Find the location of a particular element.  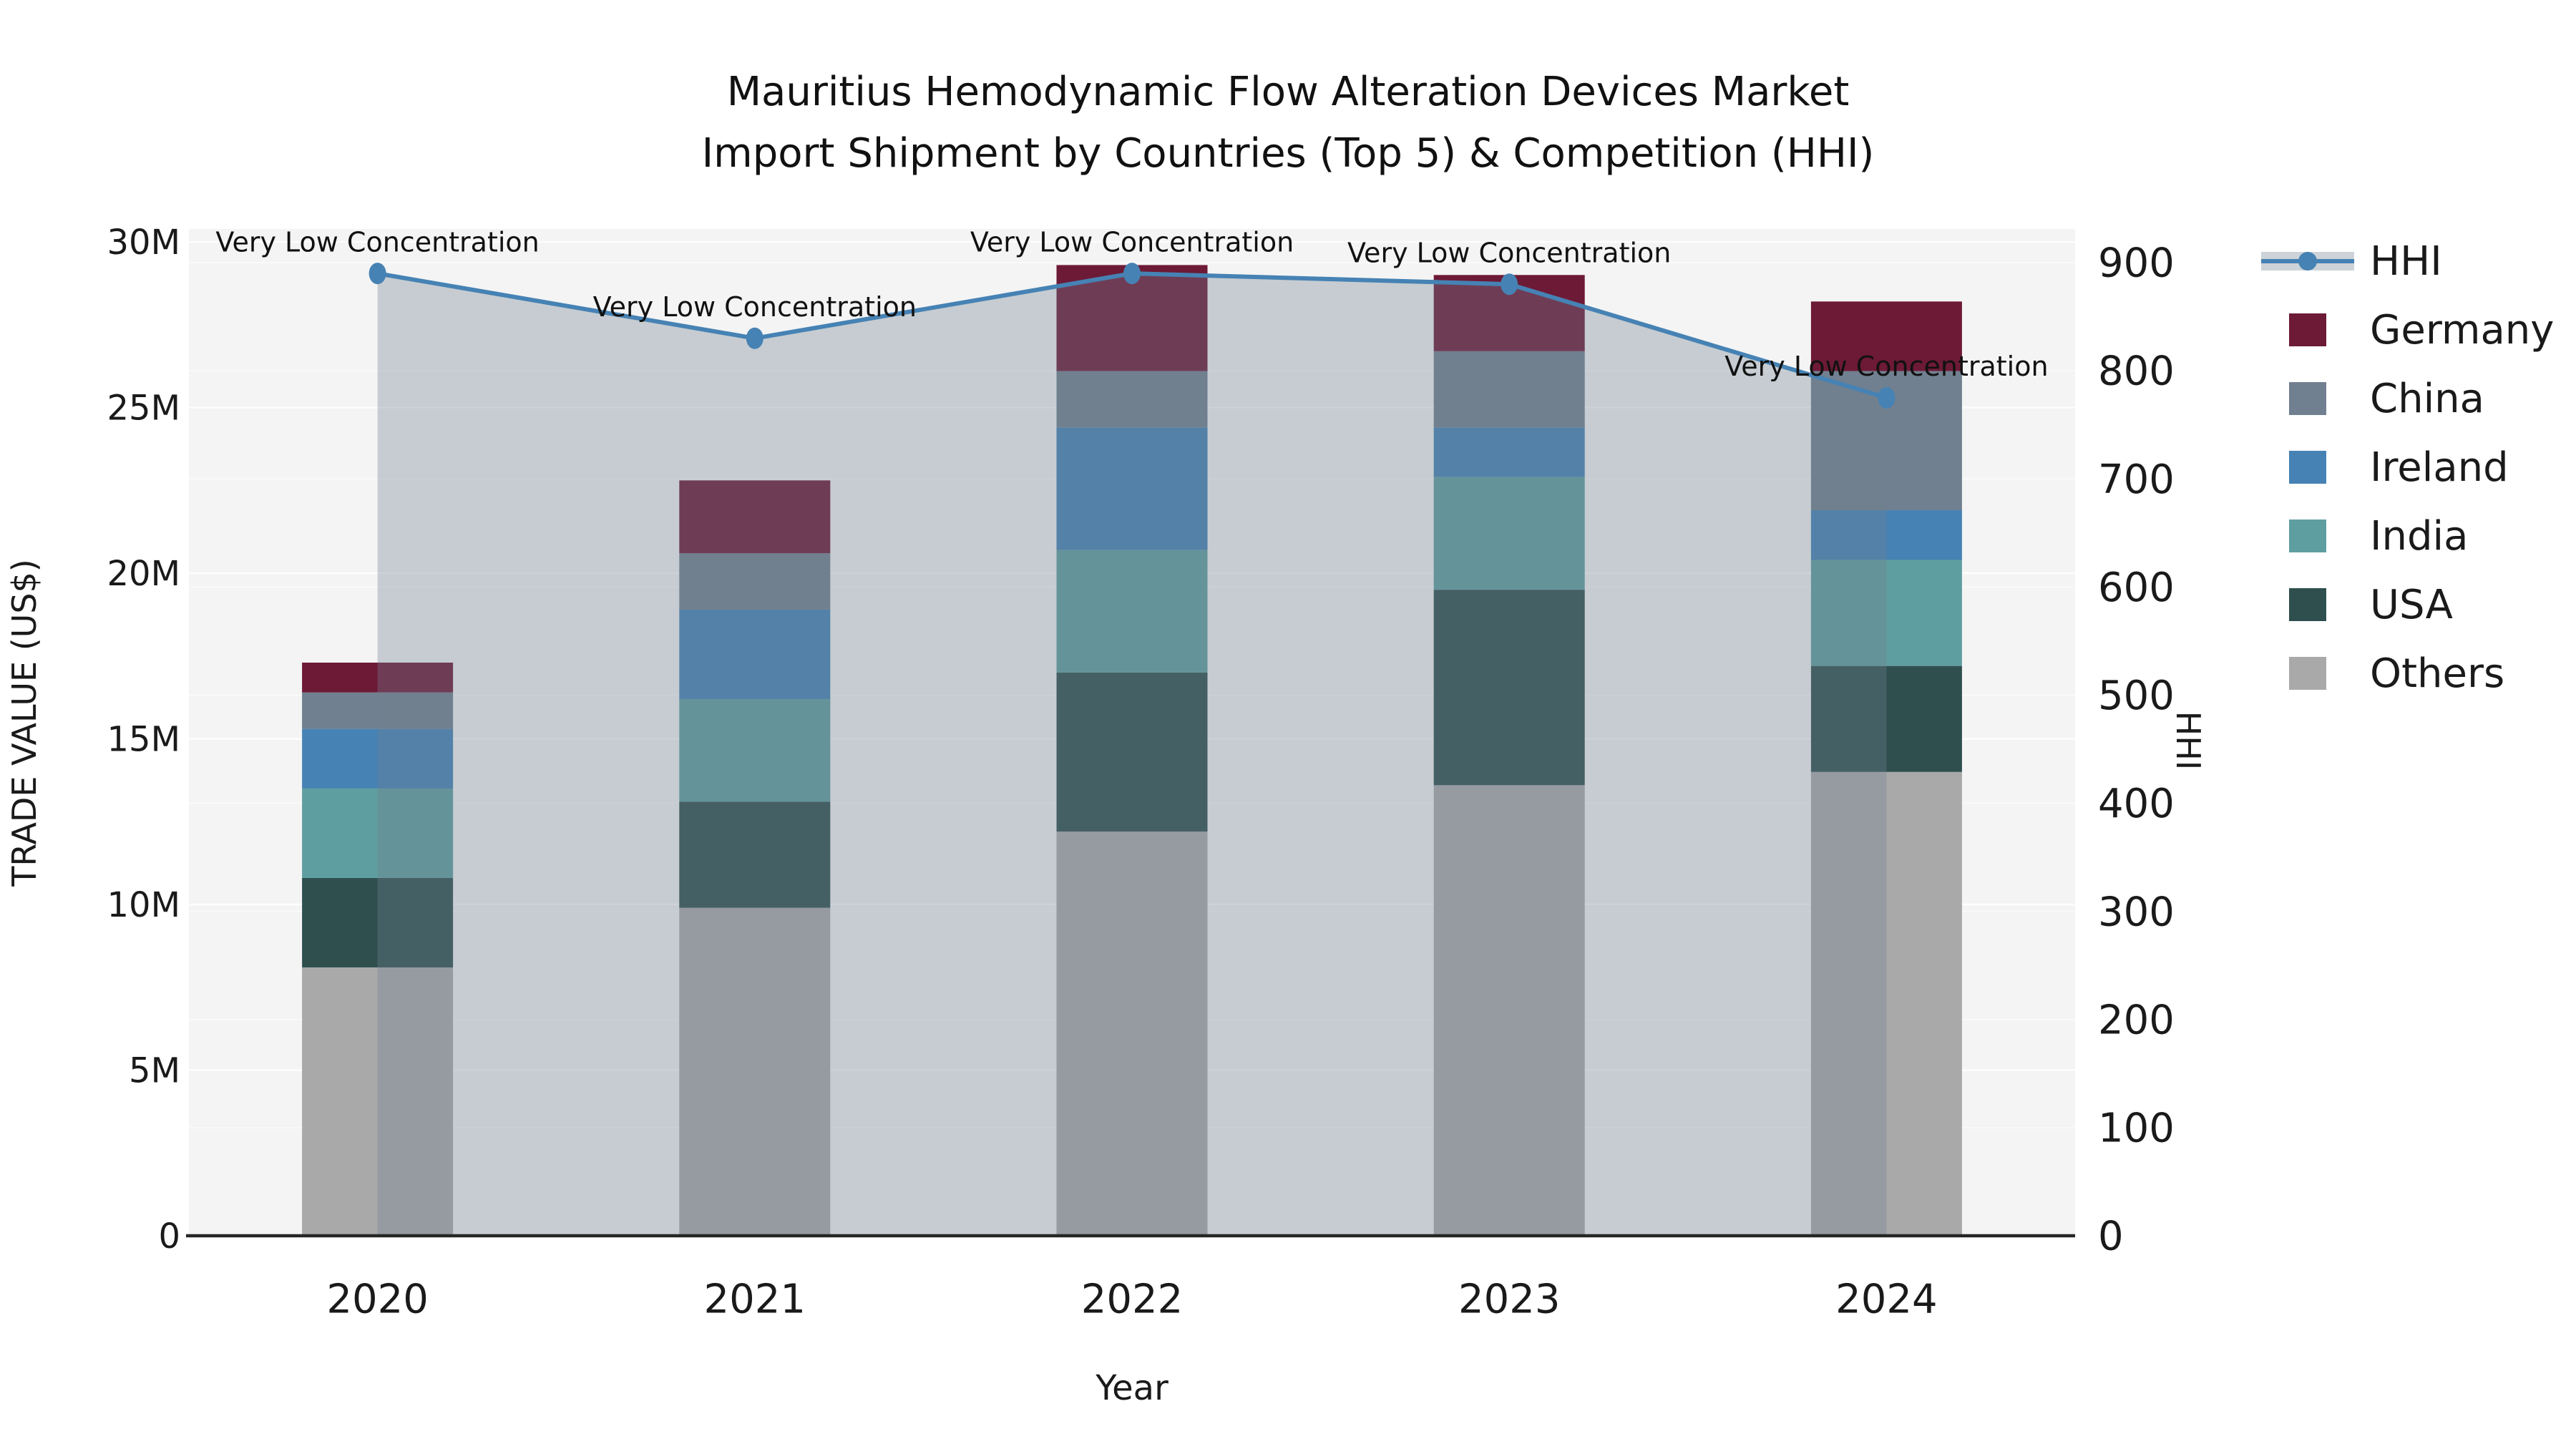

bar-segment-2020-india is located at coordinates (378, 833).